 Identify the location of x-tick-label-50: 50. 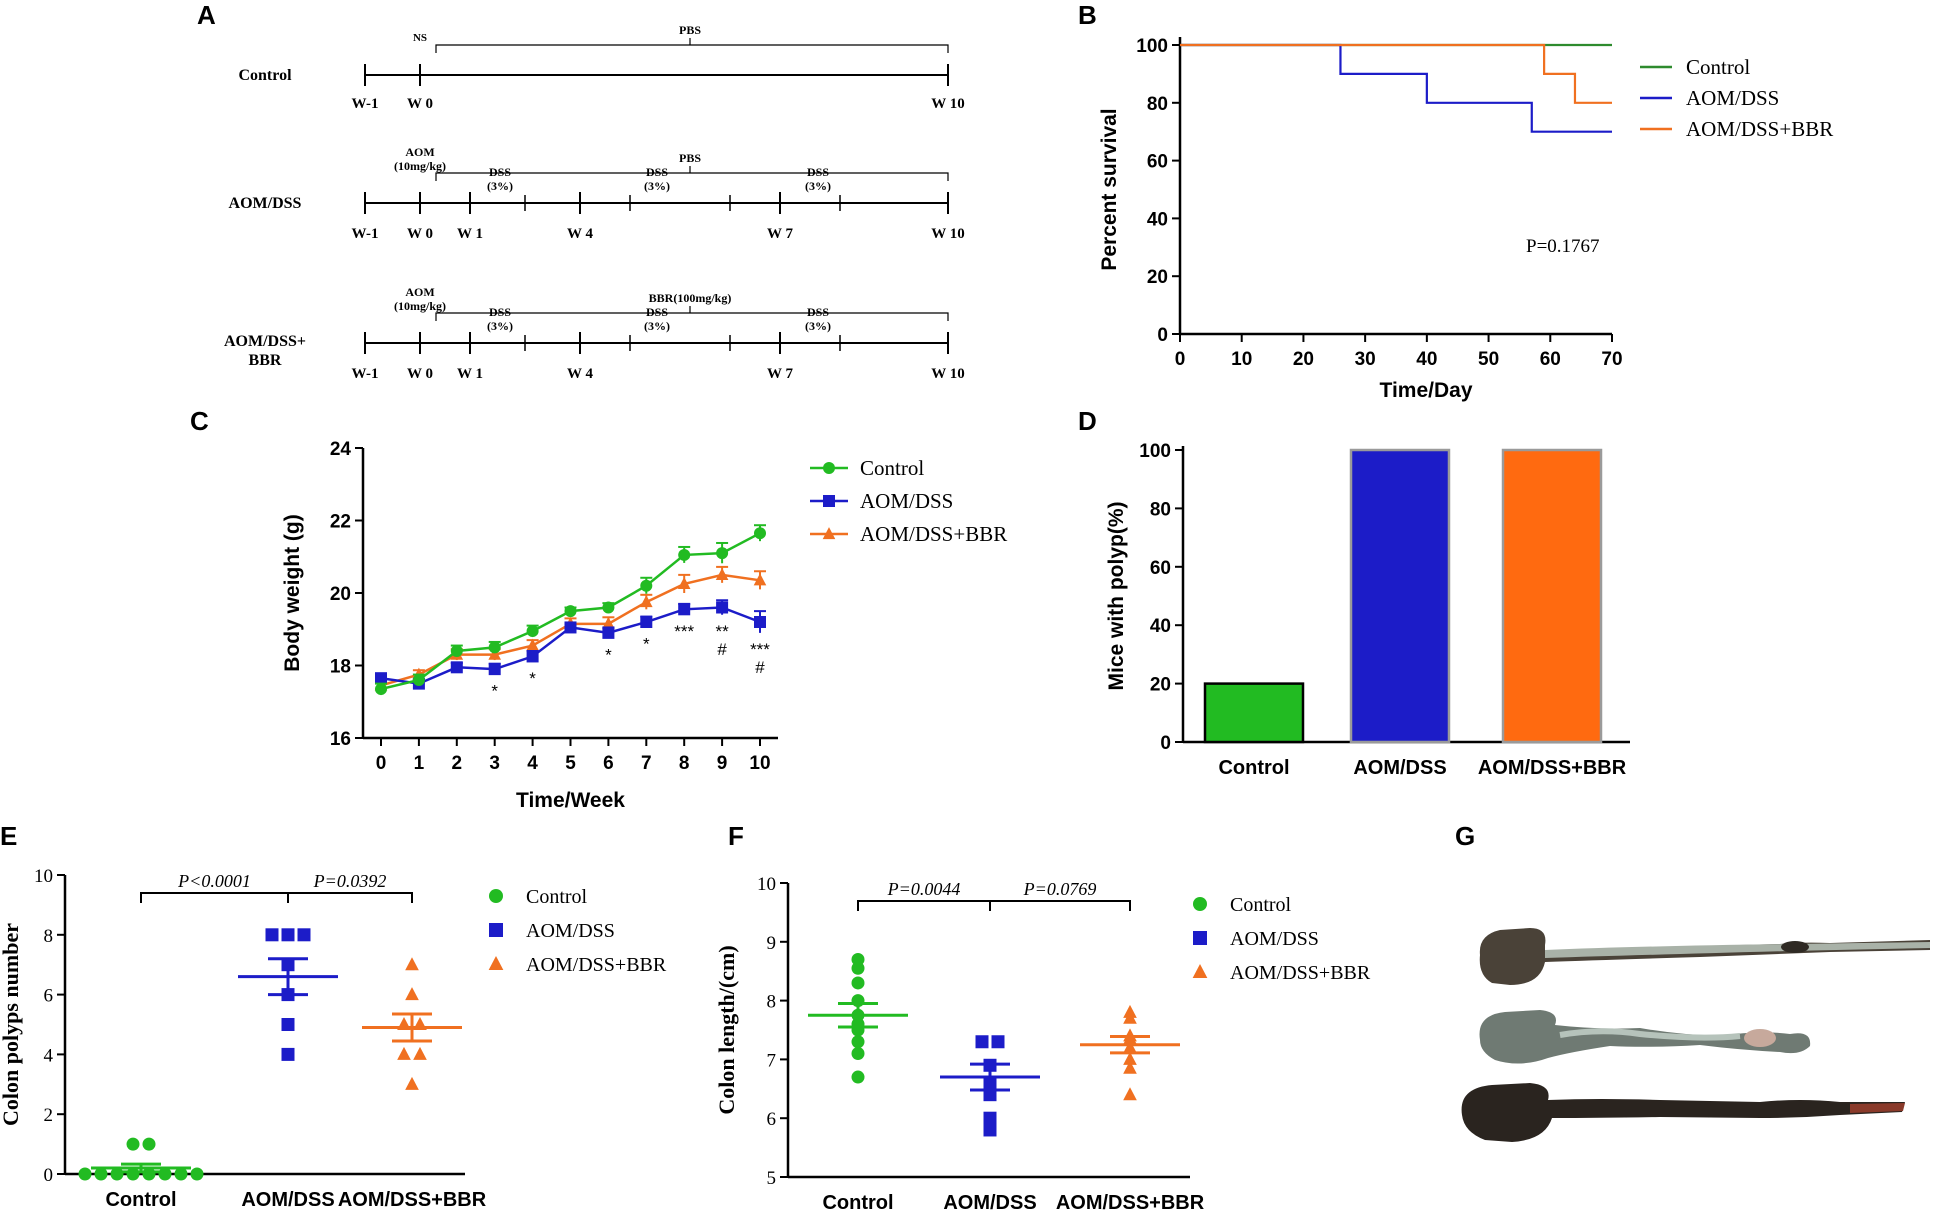
(1488, 359).